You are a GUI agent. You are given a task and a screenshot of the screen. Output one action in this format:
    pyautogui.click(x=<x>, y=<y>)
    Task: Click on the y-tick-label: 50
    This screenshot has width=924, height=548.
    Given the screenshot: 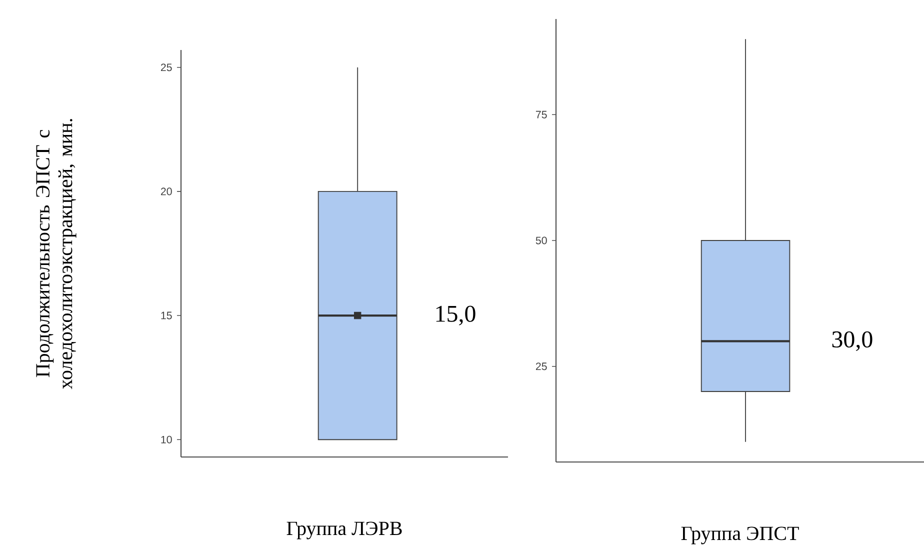 What is the action you would take?
    pyautogui.click(x=541, y=240)
    